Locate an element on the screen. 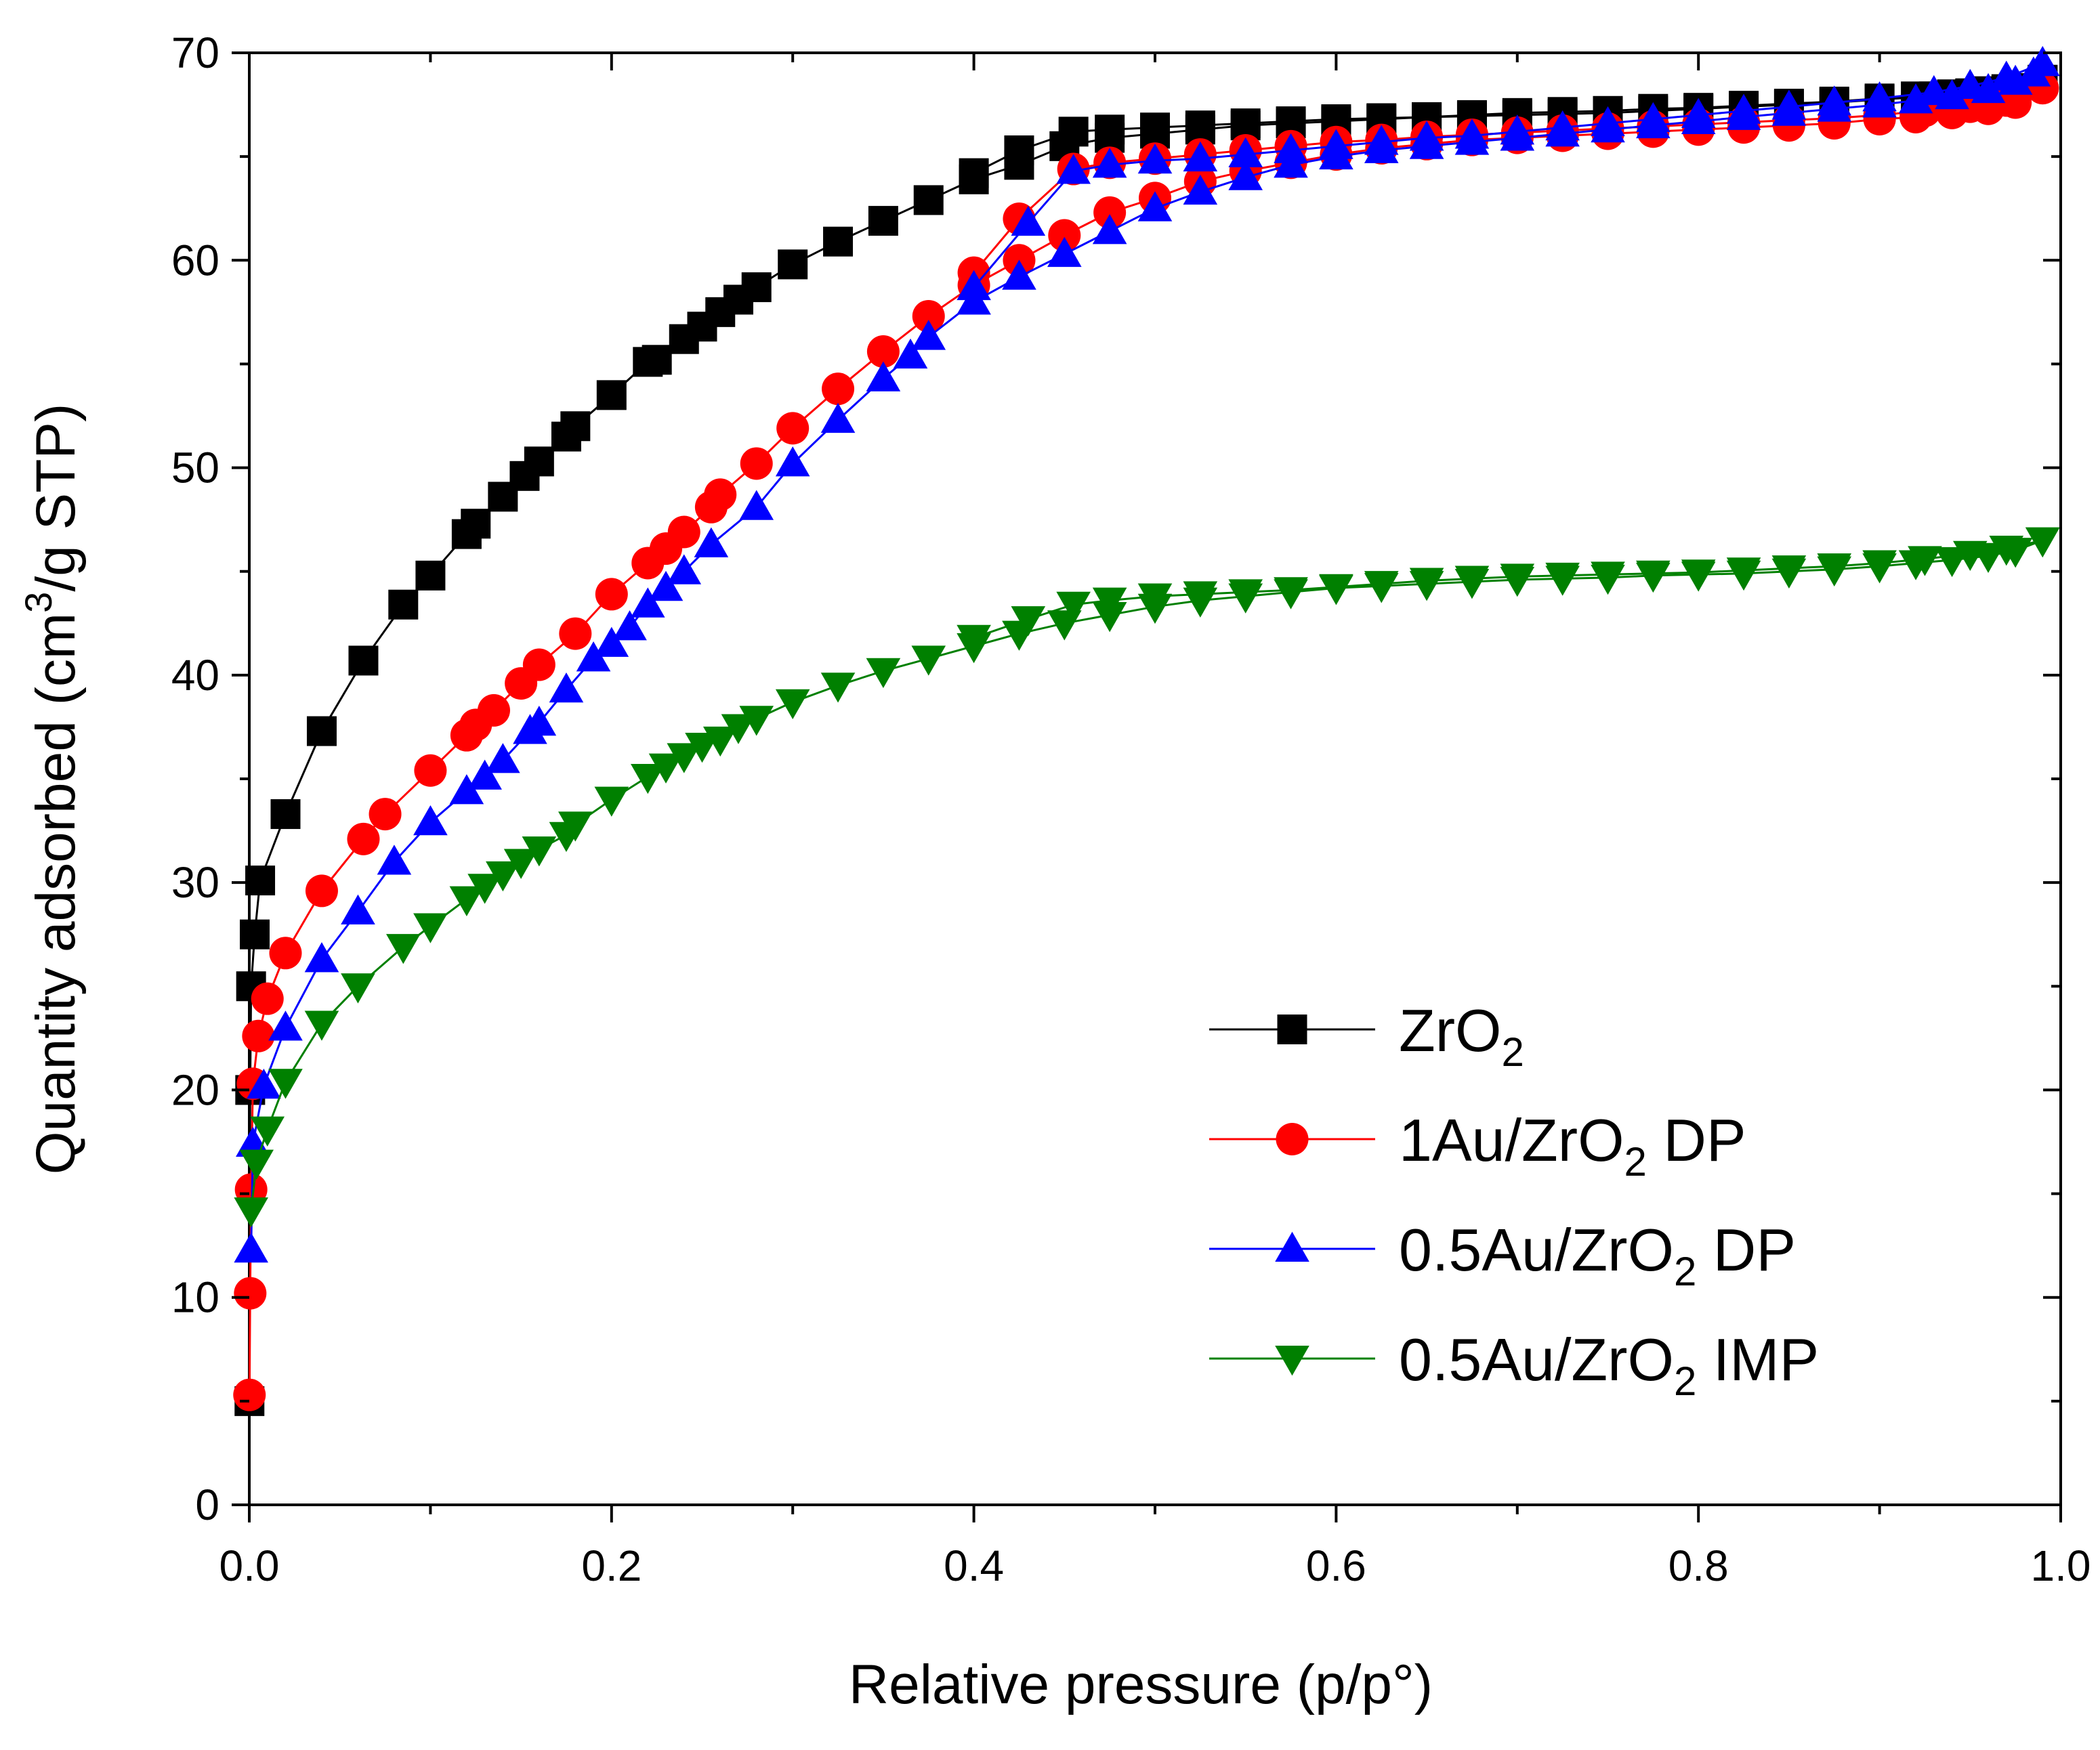  x-tick-label: 0.8 is located at coordinates (1698, 1565).